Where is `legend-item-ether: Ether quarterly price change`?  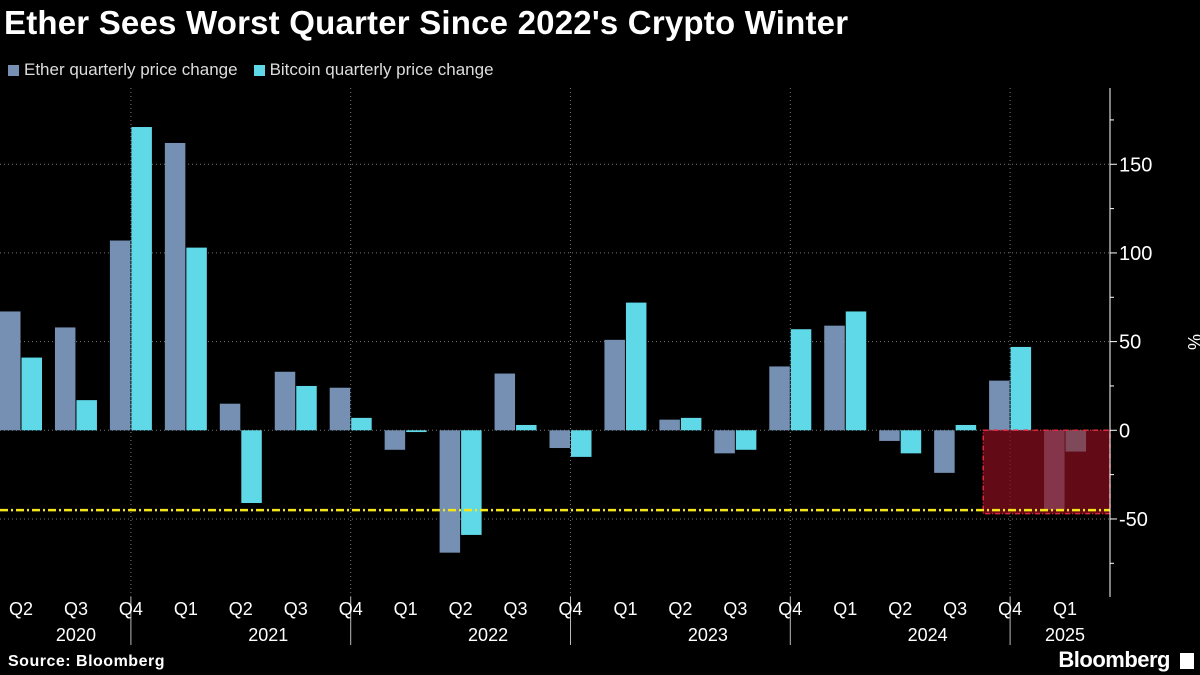 legend-item-ether: Ether quarterly price change is located at coordinates (123, 70).